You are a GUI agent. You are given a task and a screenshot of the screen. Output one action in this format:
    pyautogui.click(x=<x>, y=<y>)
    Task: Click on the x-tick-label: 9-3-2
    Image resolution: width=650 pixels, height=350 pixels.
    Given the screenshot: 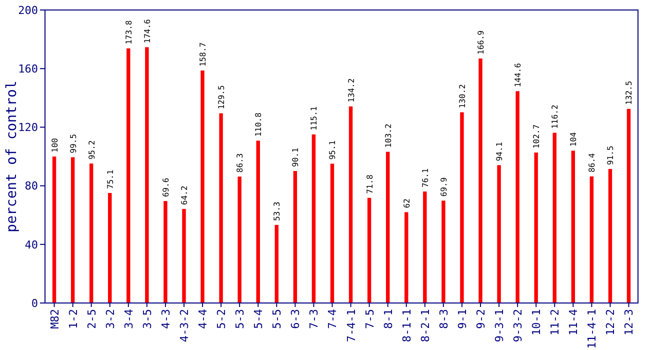 What is the action you would take?
    pyautogui.click(x=518, y=325)
    